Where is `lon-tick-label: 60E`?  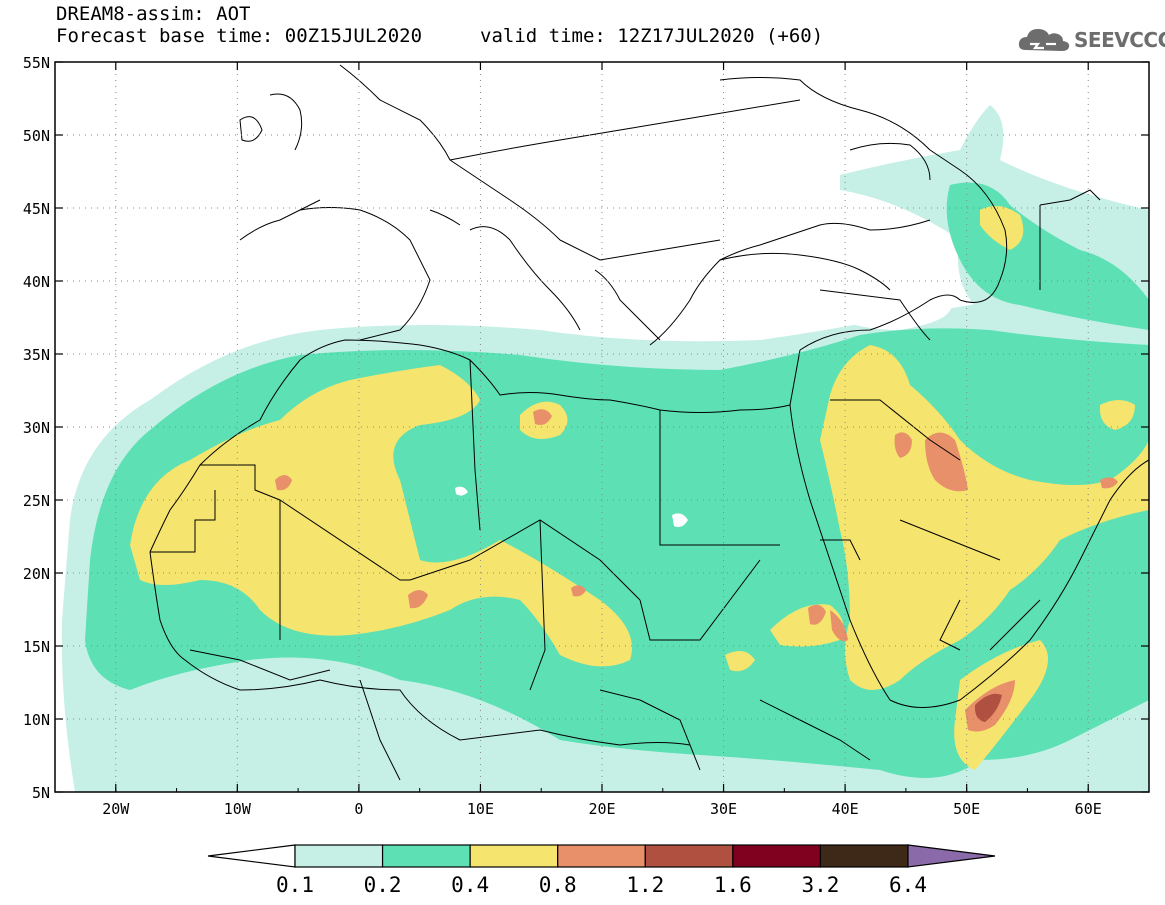 lon-tick-label: 60E is located at coordinates (1088, 809).